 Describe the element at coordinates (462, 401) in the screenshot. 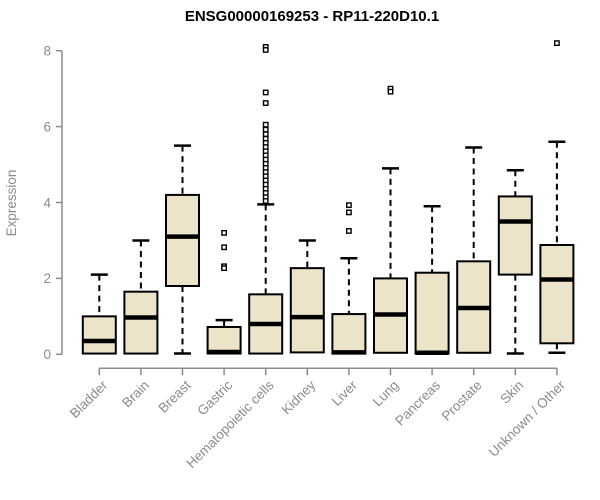

I see `x-tick-label: Prostate` at that location.